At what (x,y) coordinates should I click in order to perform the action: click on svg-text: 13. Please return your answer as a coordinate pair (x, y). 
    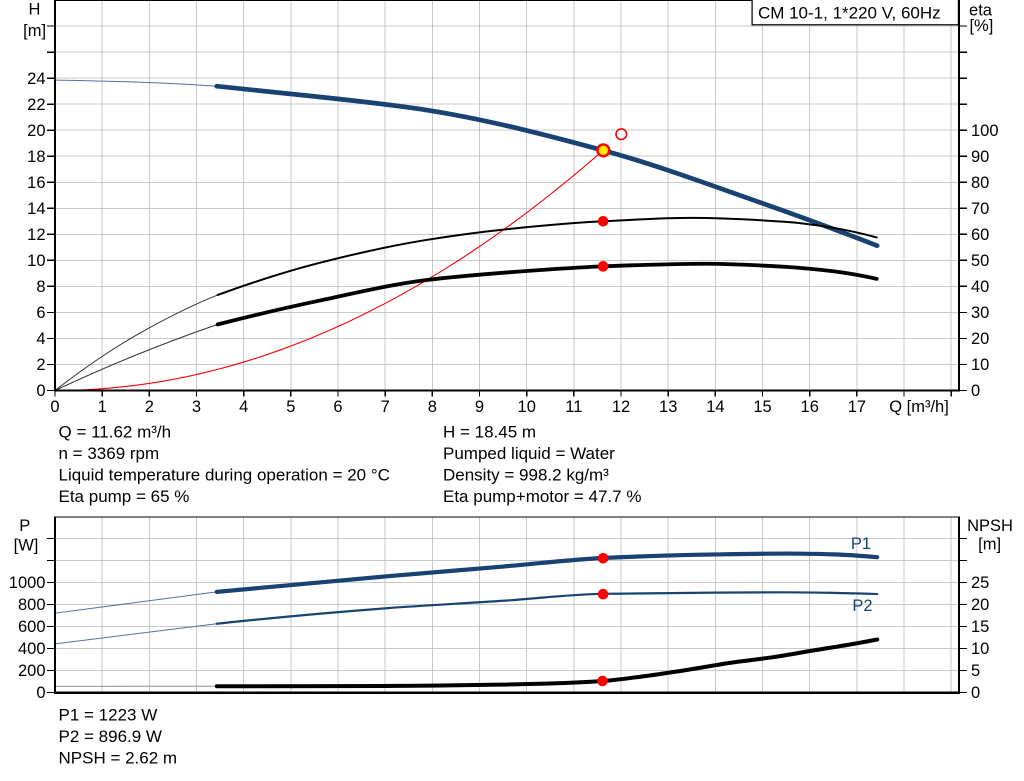
    Looking at the image, I should click on (668, 407).